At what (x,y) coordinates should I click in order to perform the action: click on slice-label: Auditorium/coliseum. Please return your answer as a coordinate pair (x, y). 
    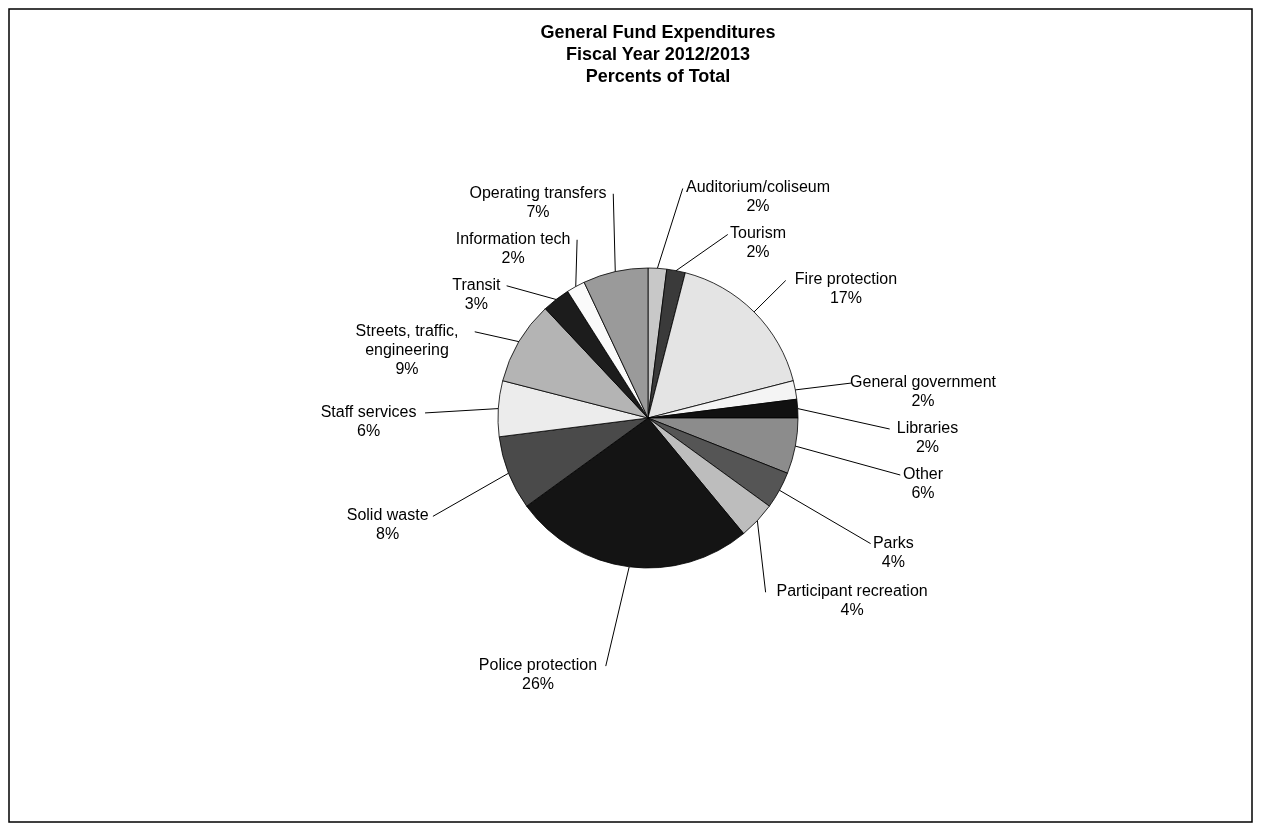
    Looking at the image, I should click on (758, 187).